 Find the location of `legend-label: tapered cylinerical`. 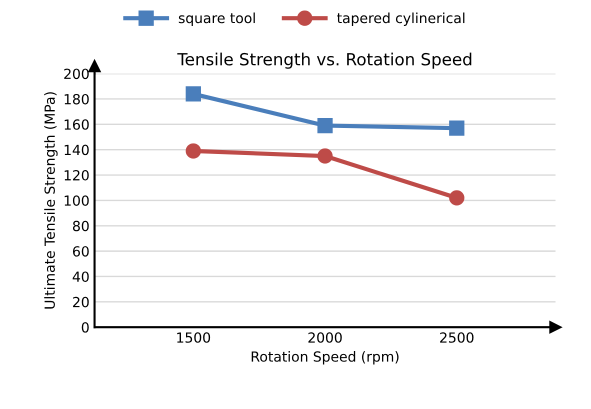

legend-label: tapered cylinerical is located at coordinates (400, 19).